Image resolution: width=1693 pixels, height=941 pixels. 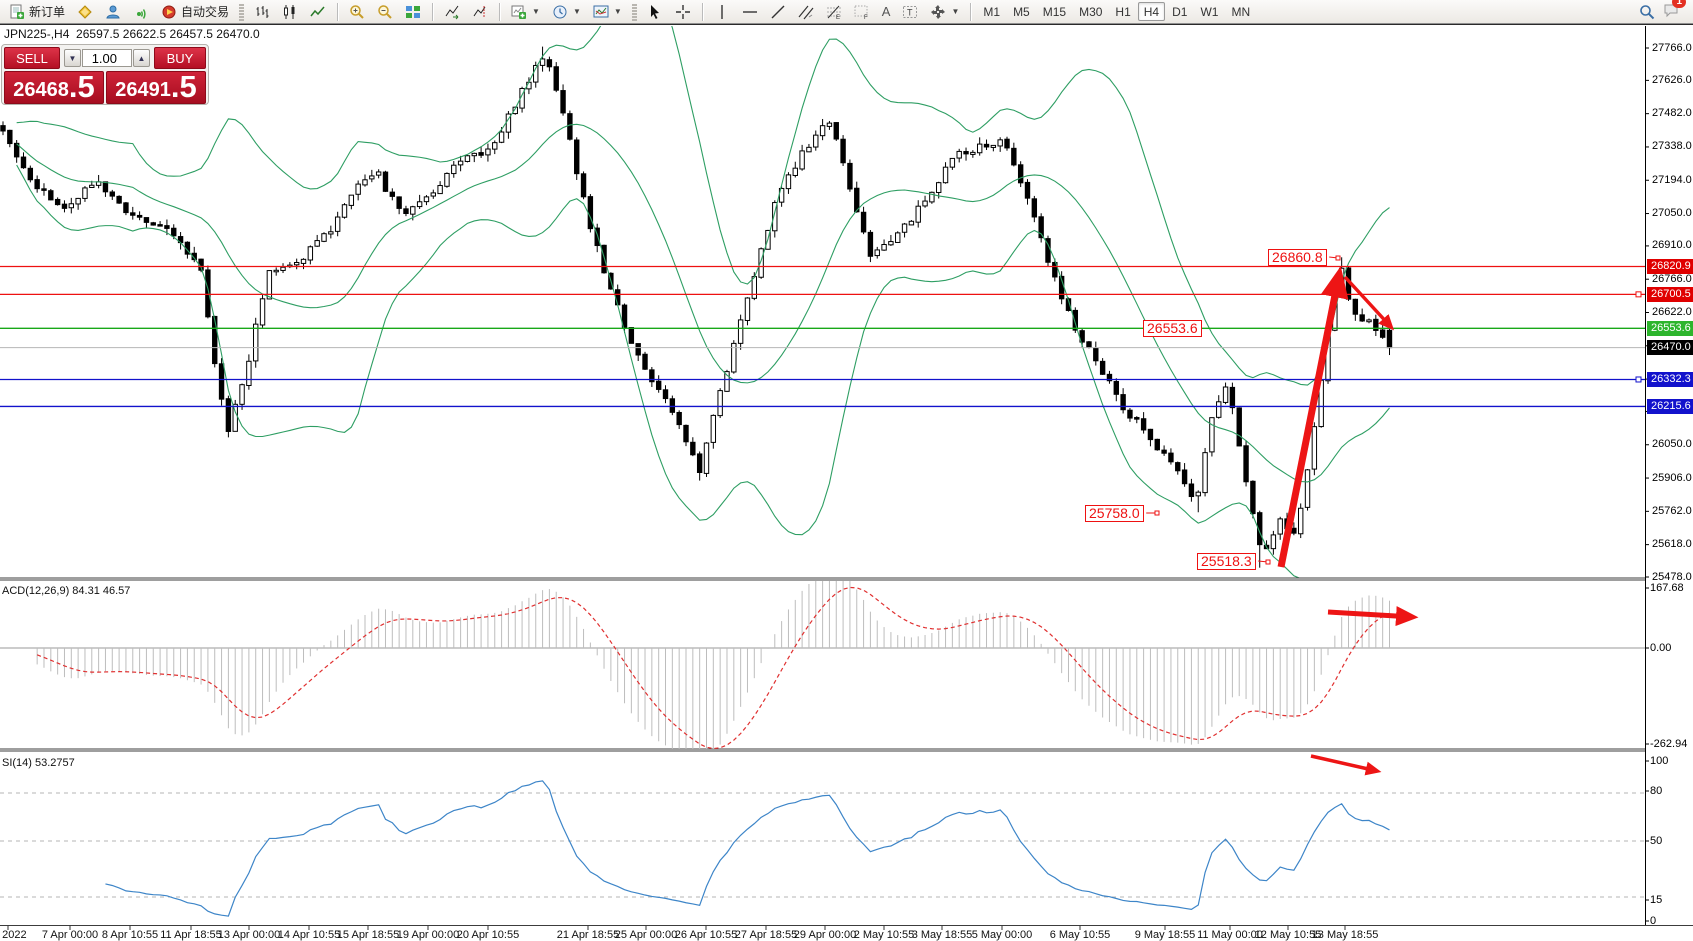 I want to click on text-label-button: T, so click(x=910, y=12).